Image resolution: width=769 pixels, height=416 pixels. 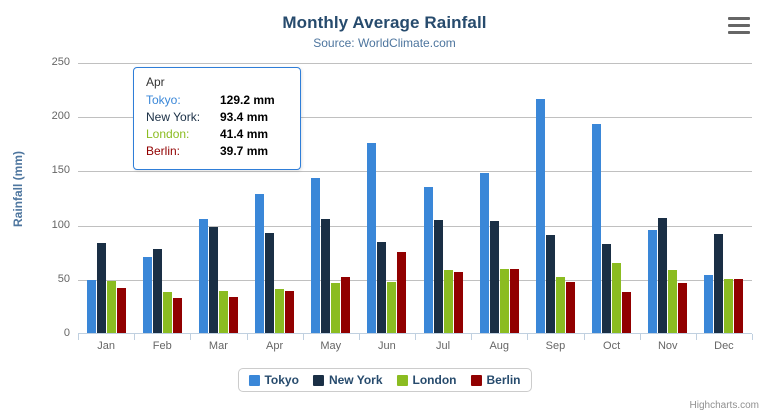 What do you see at coordinates (384, 22) in the screenshot?
I see `chart-title: Monthly Average Rainfall` at bounding box center [384, 22].